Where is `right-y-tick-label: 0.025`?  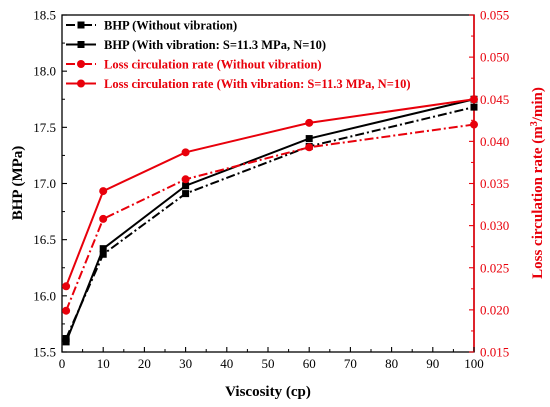
right-y-tick-label: 0.025 is located at coordinates (494, 267).